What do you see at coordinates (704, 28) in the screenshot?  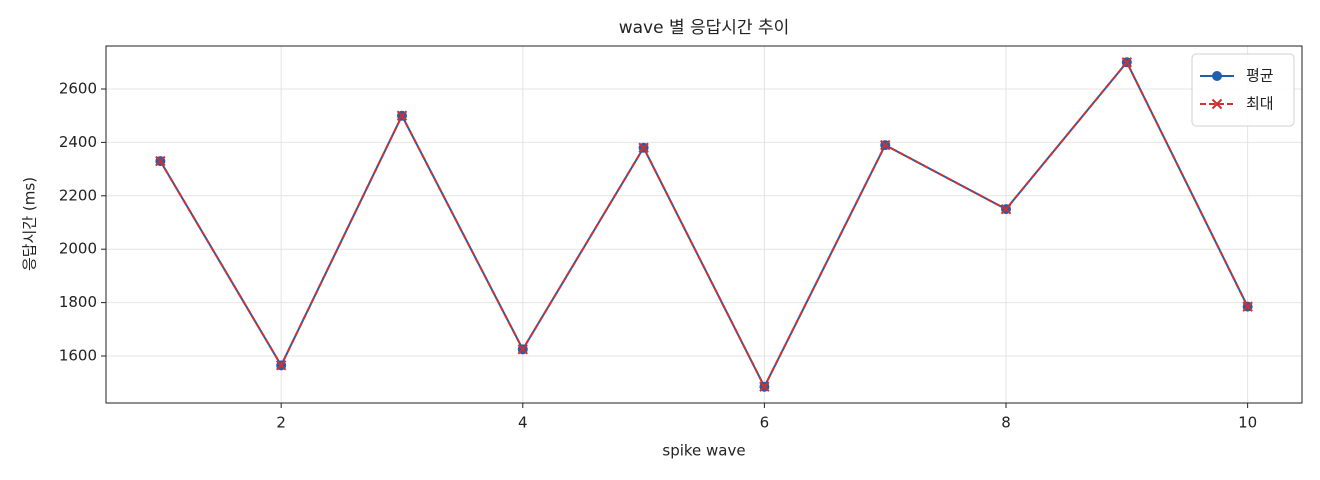 I see `chart-title: wave 별 응답시간 추이` at bounding box center [704, 28].